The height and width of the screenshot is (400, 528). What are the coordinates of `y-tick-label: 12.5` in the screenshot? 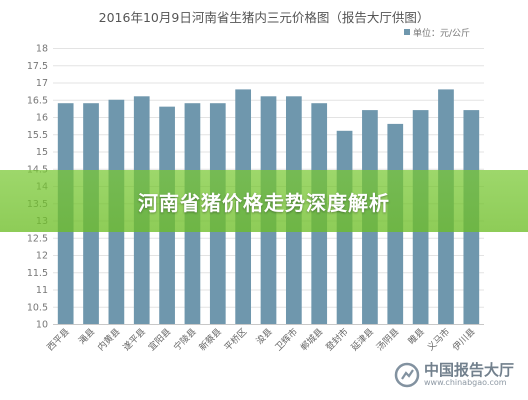 It's located at (37, 238).